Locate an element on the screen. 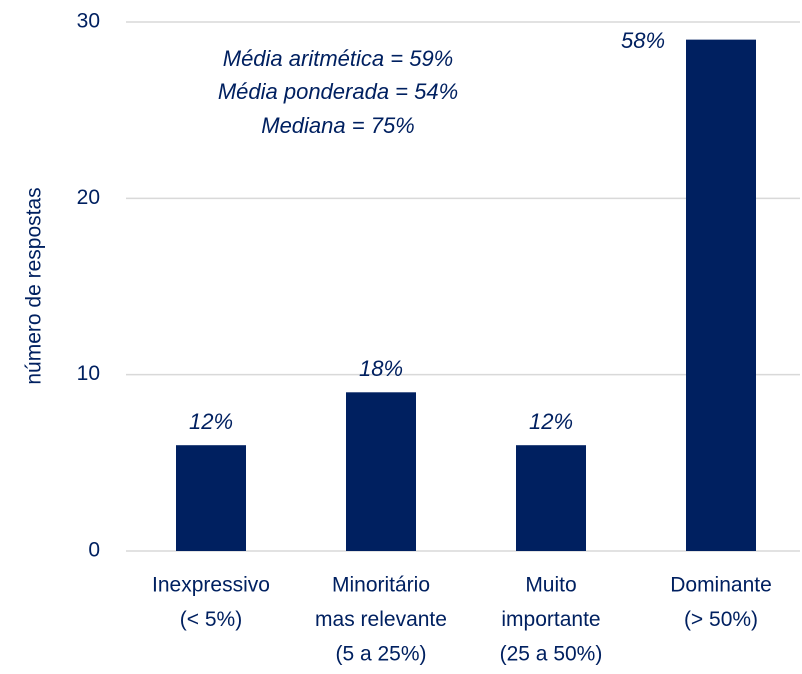 Image resolution: width=802 pixels, height=674 pixels. annotation: Média aritmética = 59% is located at coordinates (338, 58).